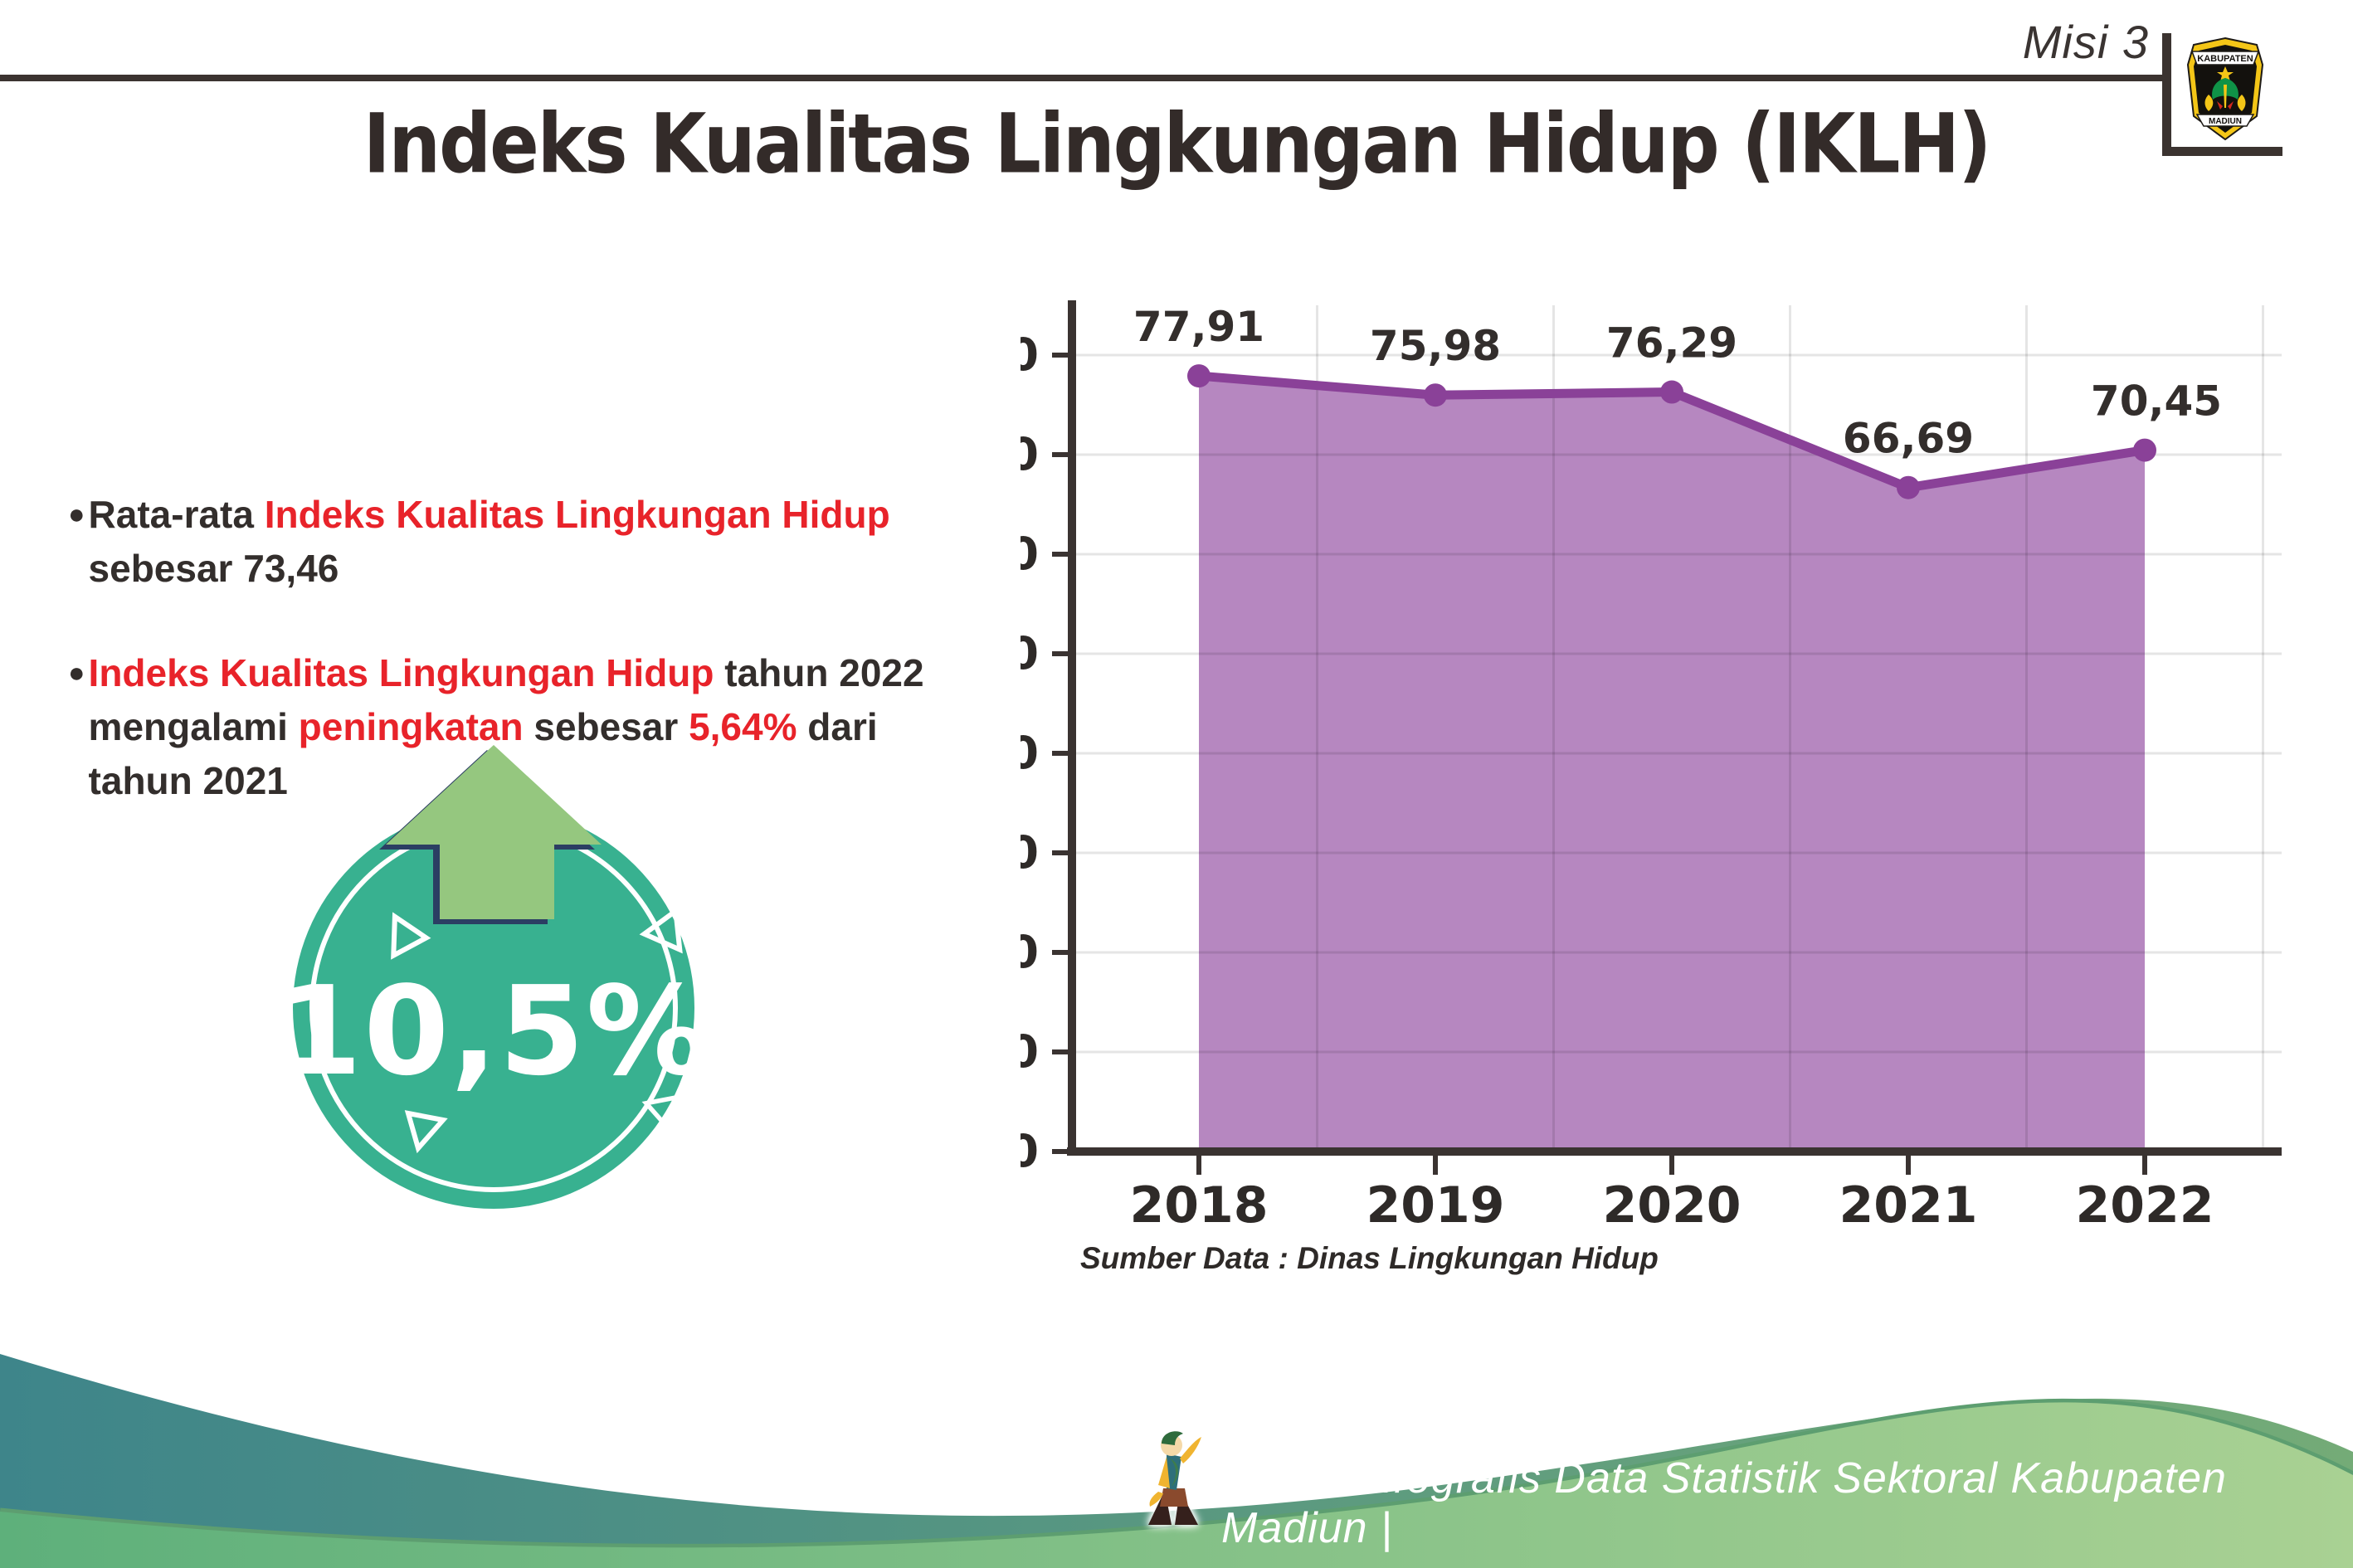 The height and width of the screenshot is (1568, 2353). Describe the element at coordinates (1030, 852) in the screenshot. I see `y-tick-label: 30` at that location.